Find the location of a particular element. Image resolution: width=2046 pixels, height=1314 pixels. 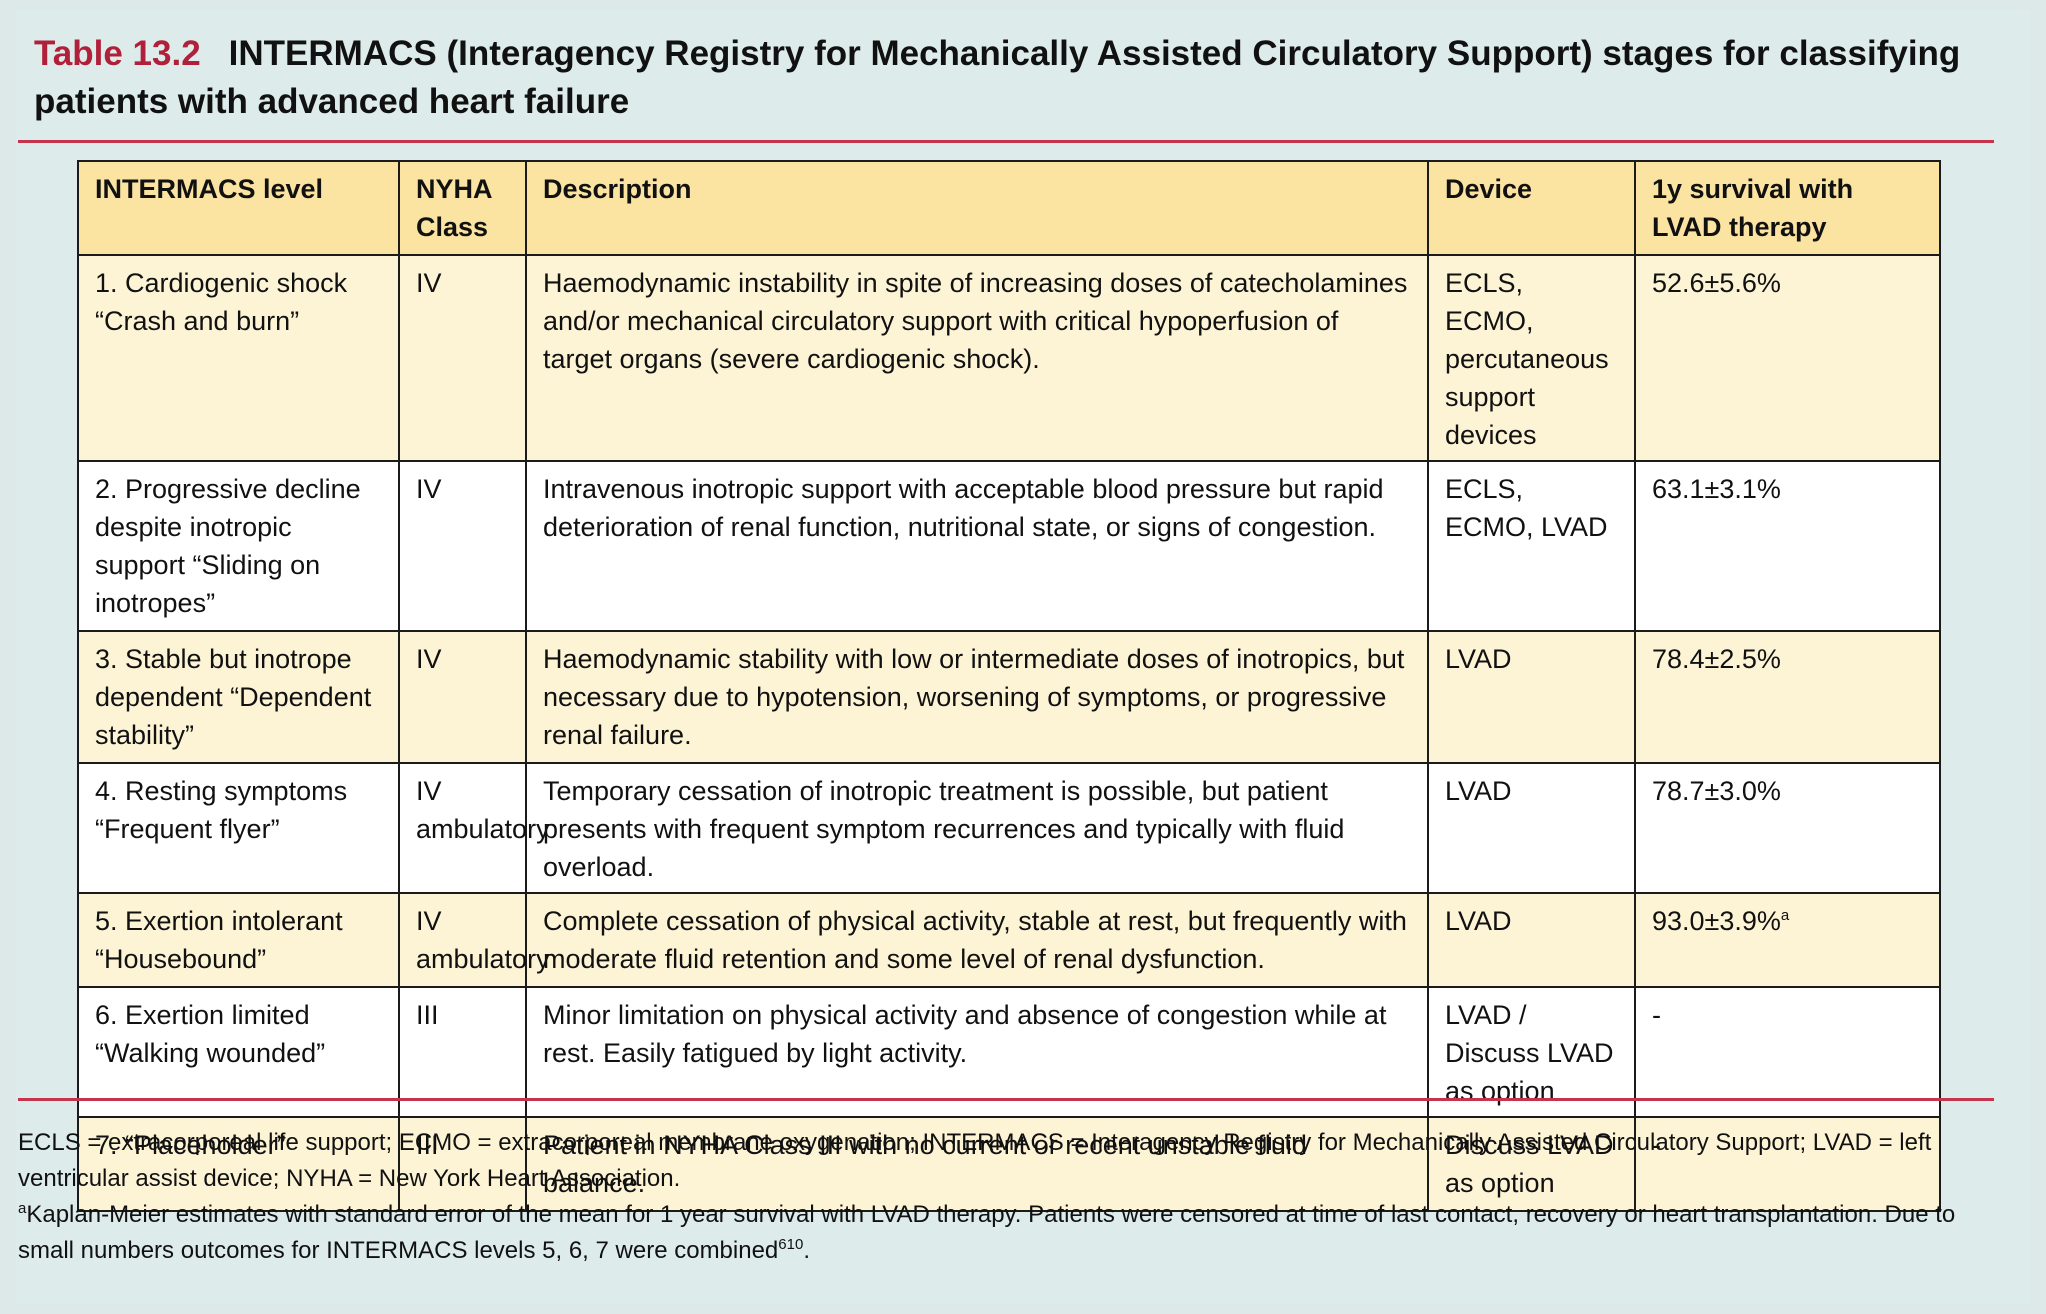

header-cell: NYHA Class is located at coordinates (462, 208).